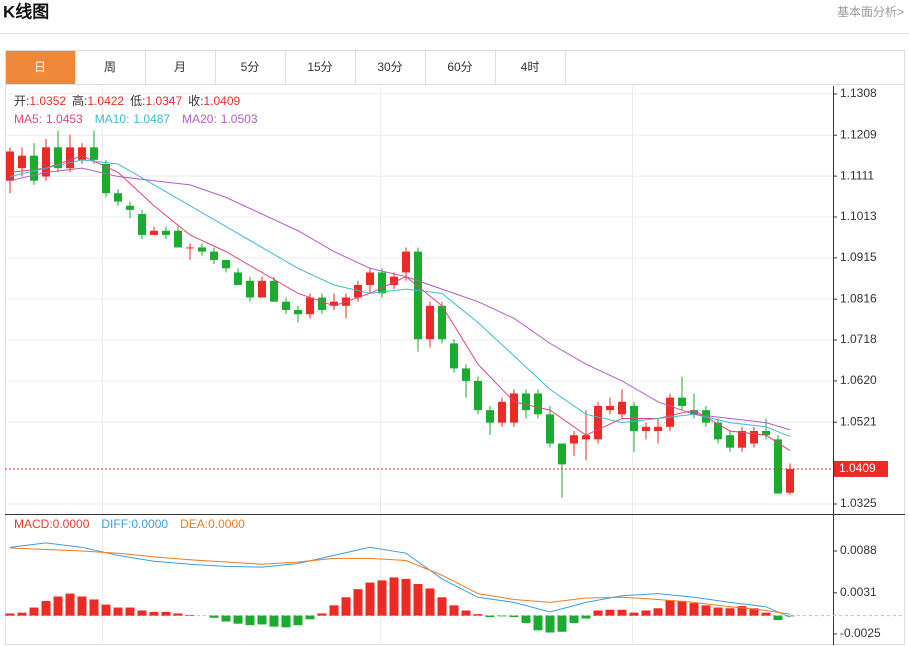  Describe the element at coordinates (33, 524) in the screenshot. I see `legend-name: MACD:` at that location.